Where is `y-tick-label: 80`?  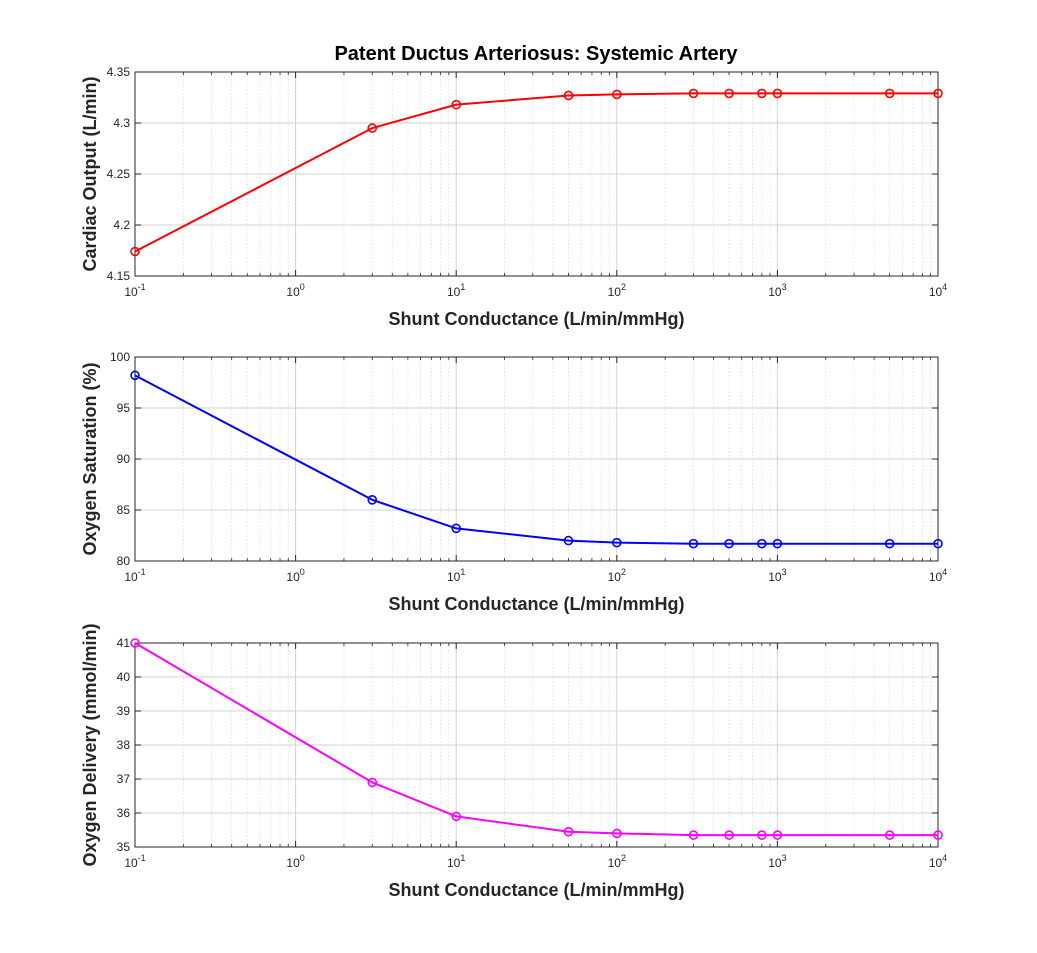
y-tick-label: 80 is located at coordinates (124, 561).